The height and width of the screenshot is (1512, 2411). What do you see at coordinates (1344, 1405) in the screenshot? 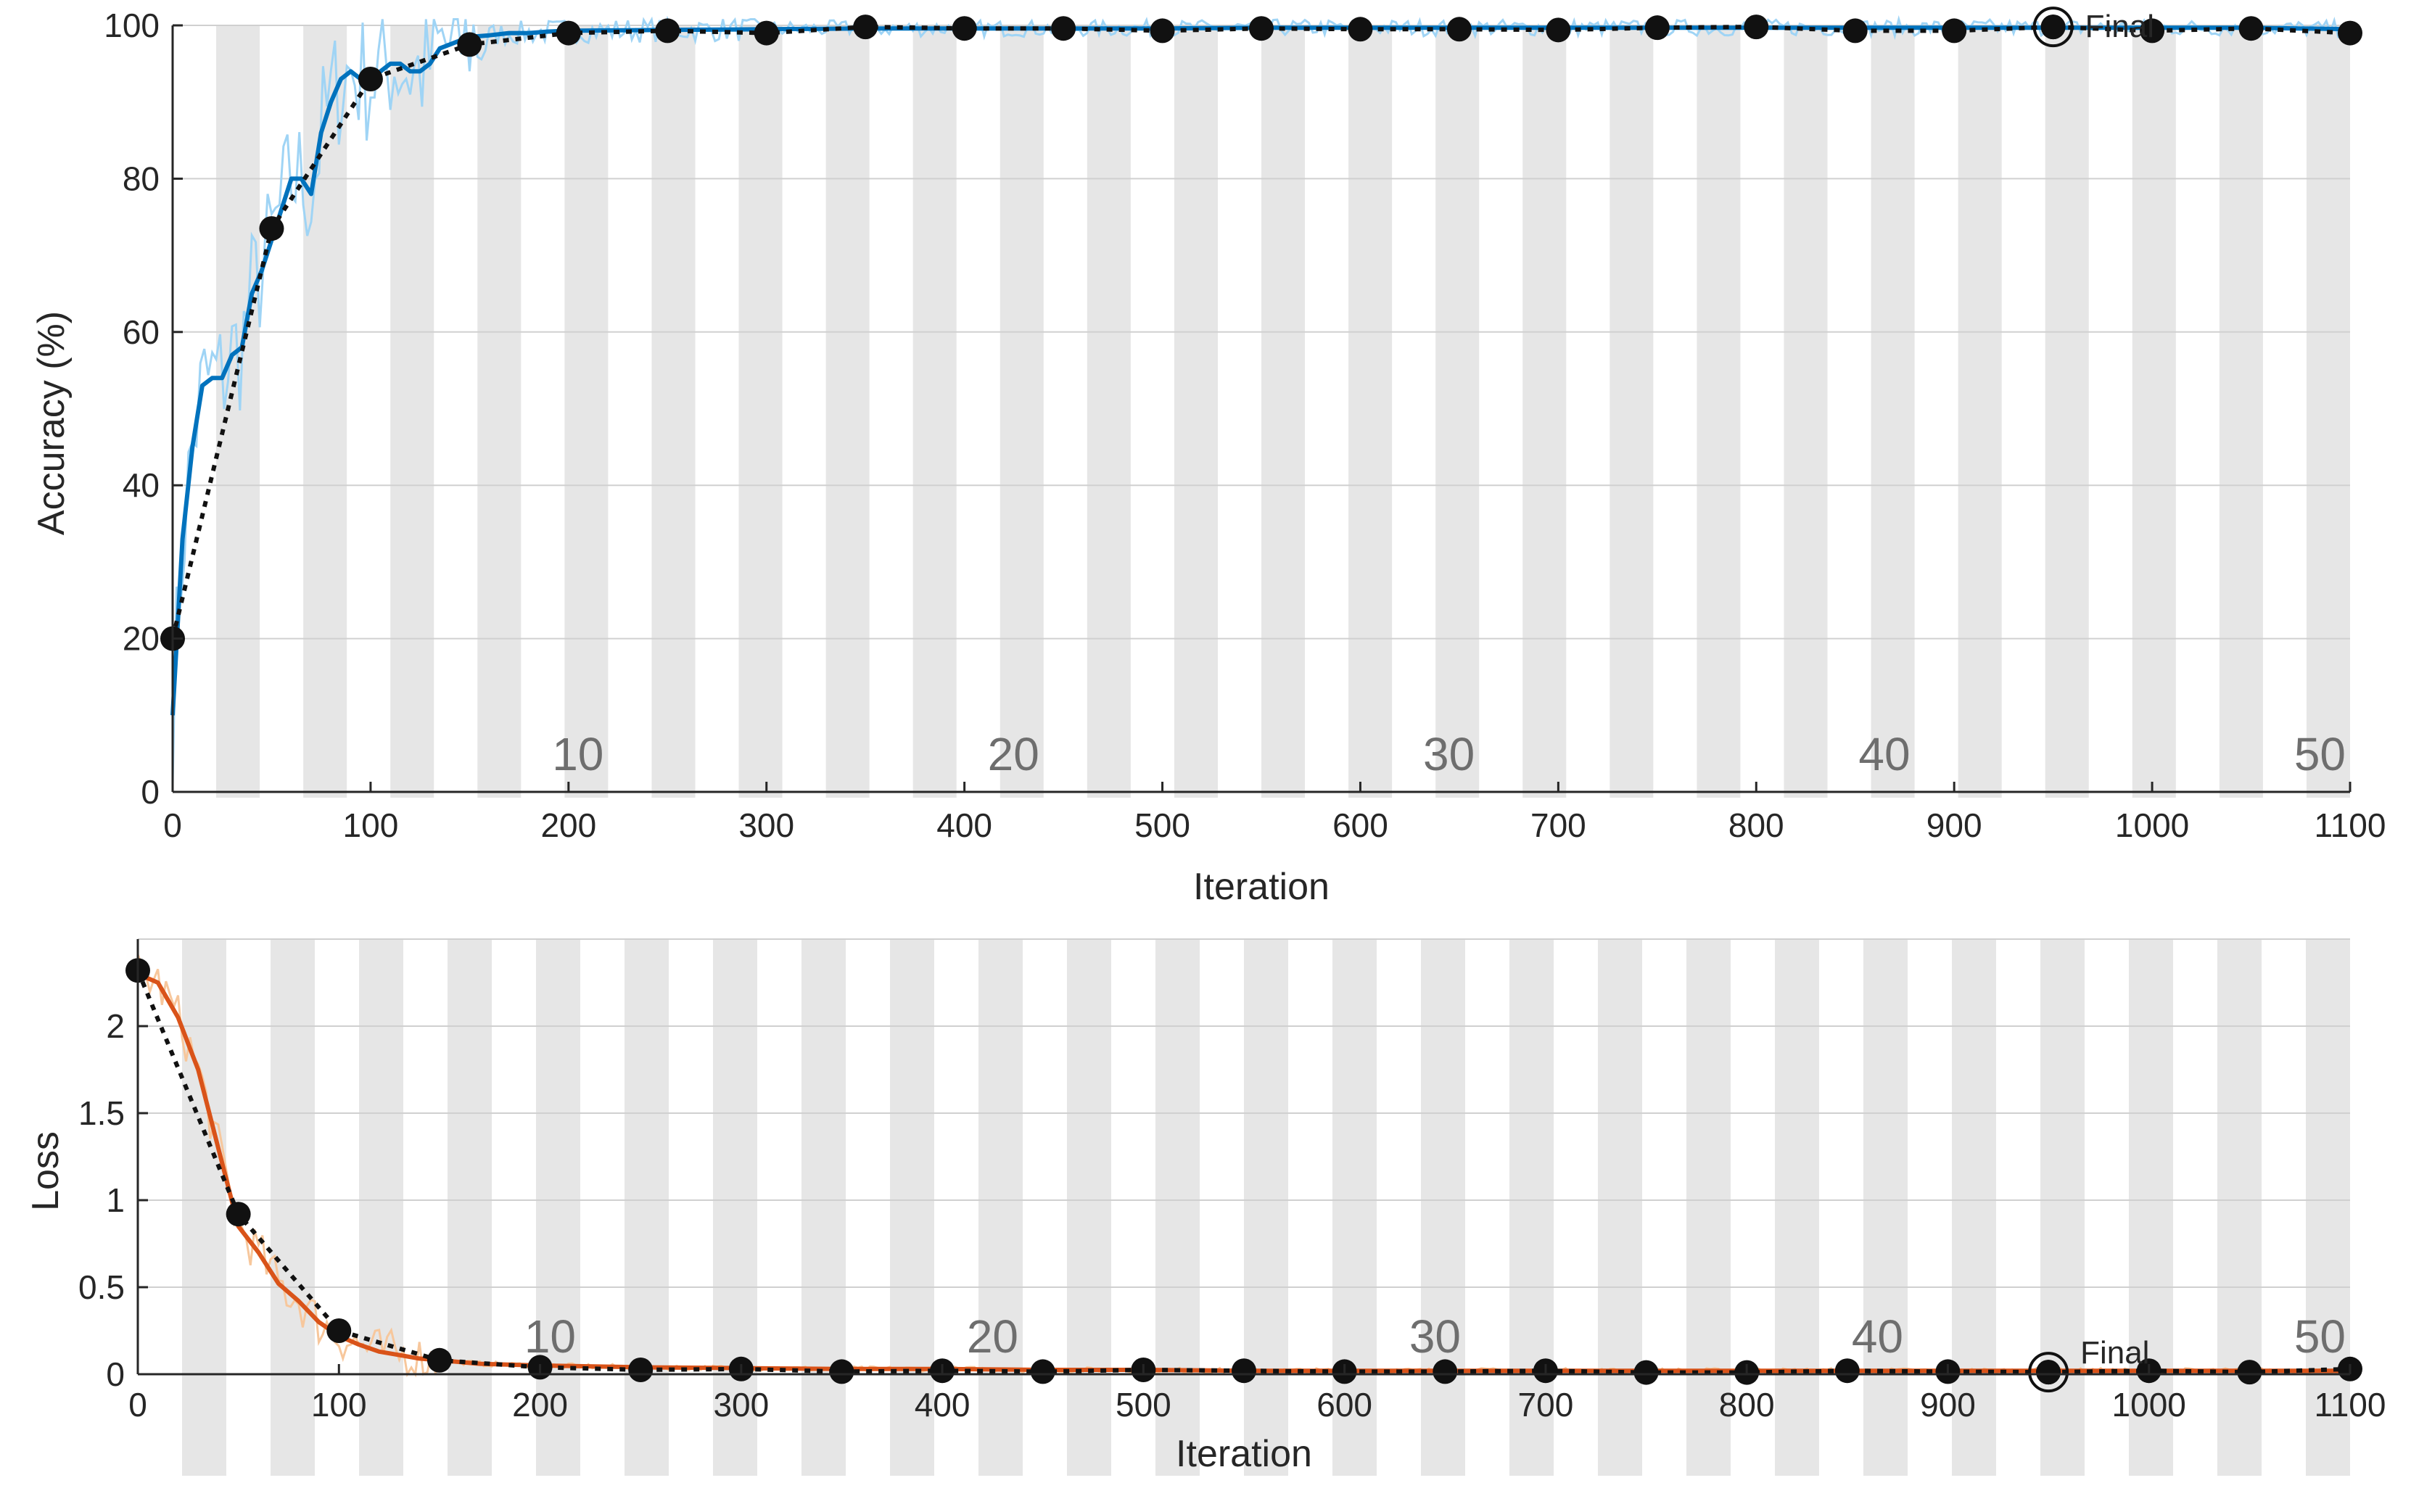
I see `loss-x-tick-label: 600` at bounding box center [1344, 1405].